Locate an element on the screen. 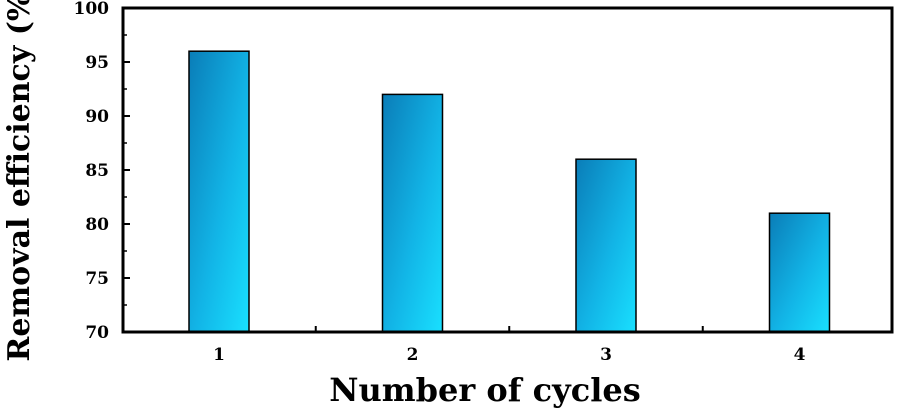 The width and height of the screenshot is (900, 408). y-tick-label: 75 is located at coordinates (97, 279).